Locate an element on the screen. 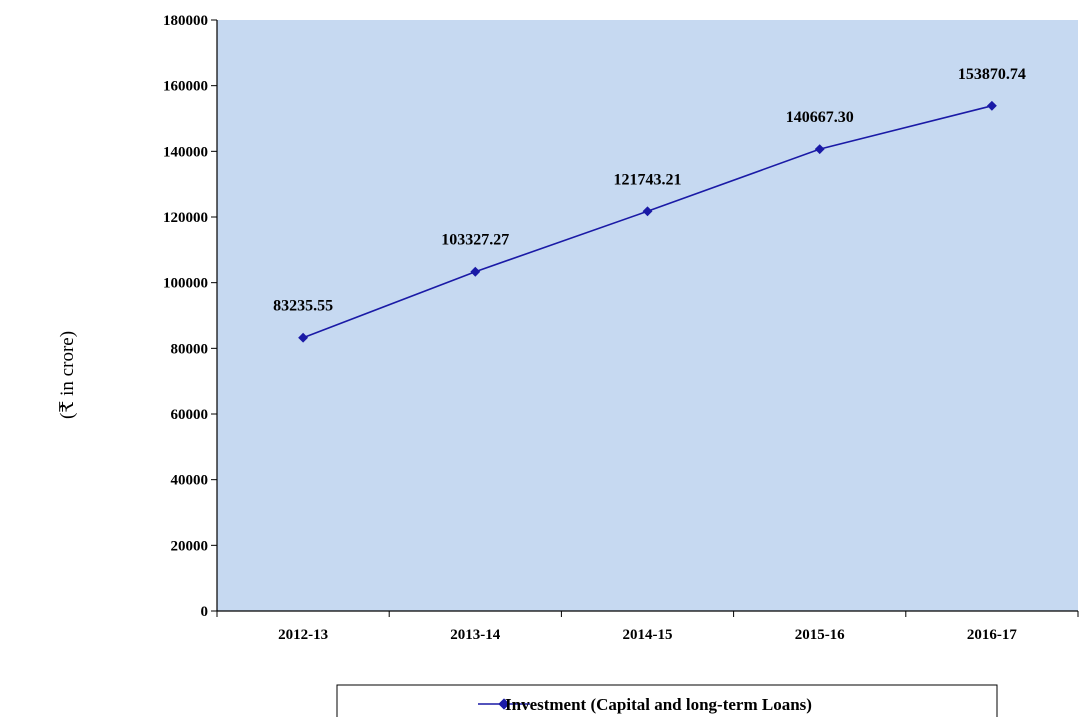 Image resolution: width=1080 pixels, height=717 pixels. x-tick-label: 2015-16 is located at coordinates (820, 635).